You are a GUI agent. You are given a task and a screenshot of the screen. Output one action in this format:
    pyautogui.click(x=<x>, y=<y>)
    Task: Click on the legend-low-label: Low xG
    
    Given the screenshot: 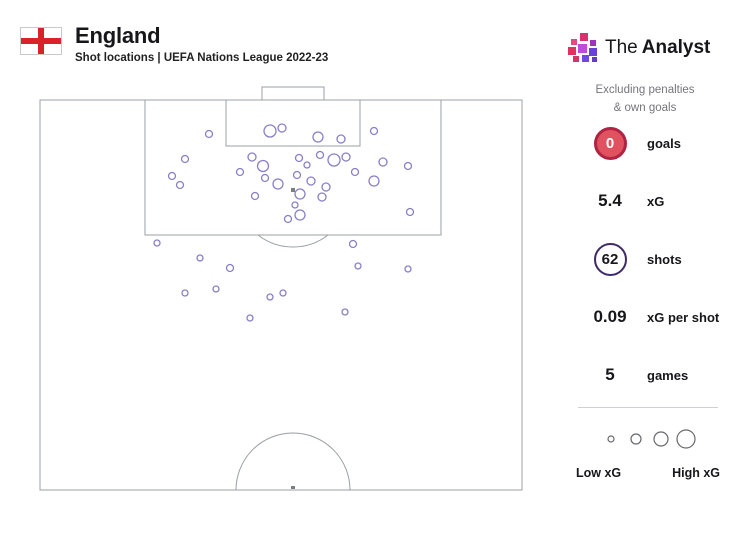 What is the action you would take?
    pyautogui.click(x=599, y=473)
    